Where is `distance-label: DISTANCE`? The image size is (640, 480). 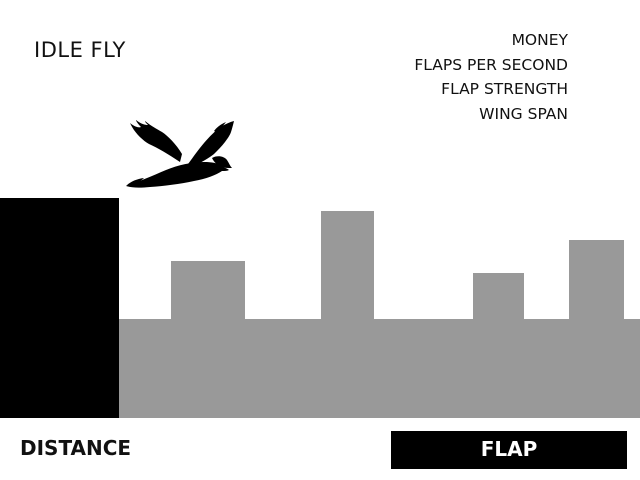
distance-label: DISTANCE is located at coordinates (76, 448).